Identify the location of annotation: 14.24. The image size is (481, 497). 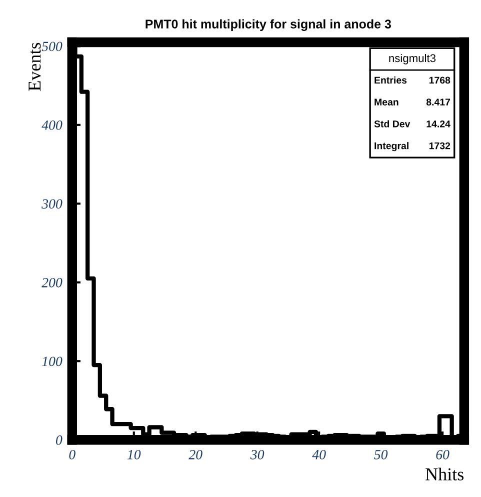
(438, 124).